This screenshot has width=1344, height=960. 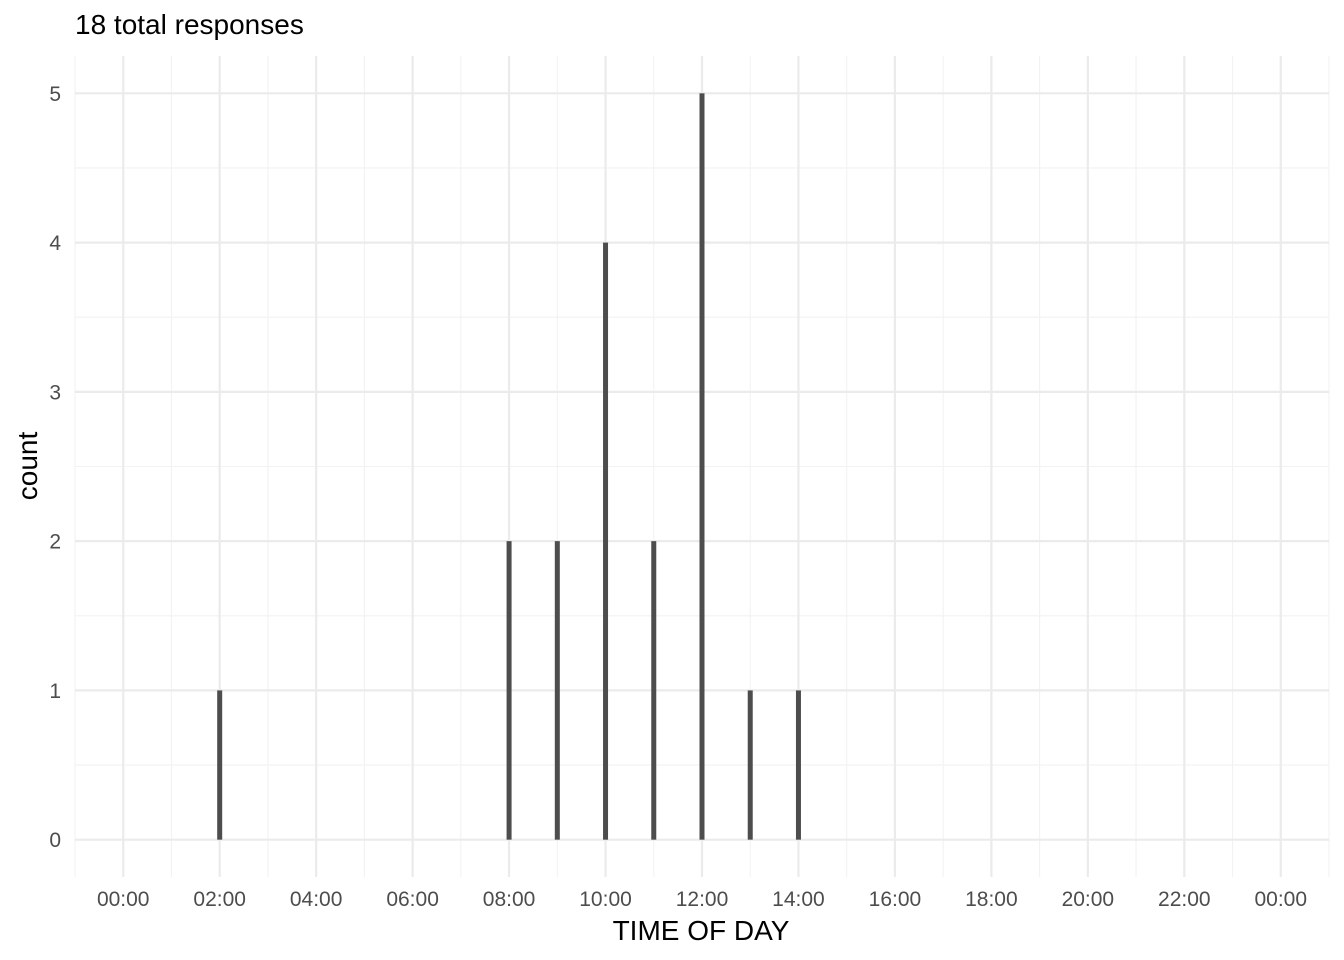 What do you see at coordinates (798, 899) in the screenshot?
I see `x-tick-label: 14:00` at bounding box center [798, 899].